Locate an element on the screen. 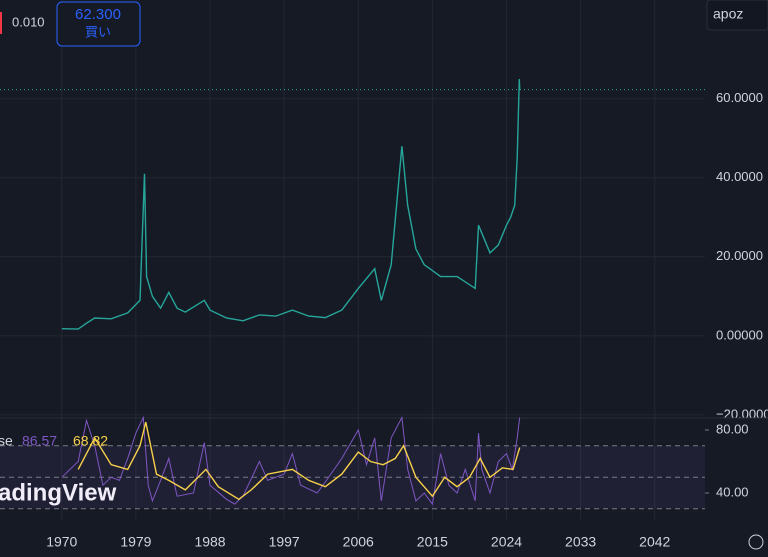 This screenshot has height=557, width=768. x-tick-label: 1997 is located at coordinates (284, 542).